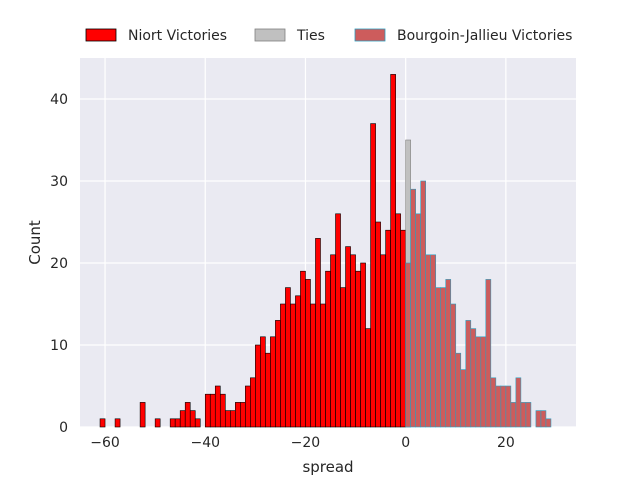 This screenshot has height=480, width=640. I want to click on x-tick-label: −40, so click(205, 443).